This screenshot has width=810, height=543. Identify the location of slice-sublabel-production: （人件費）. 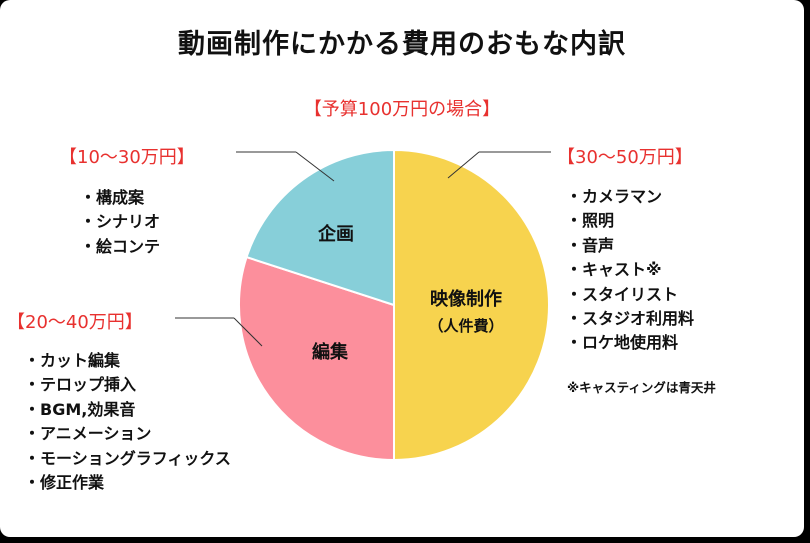
(465, 326).